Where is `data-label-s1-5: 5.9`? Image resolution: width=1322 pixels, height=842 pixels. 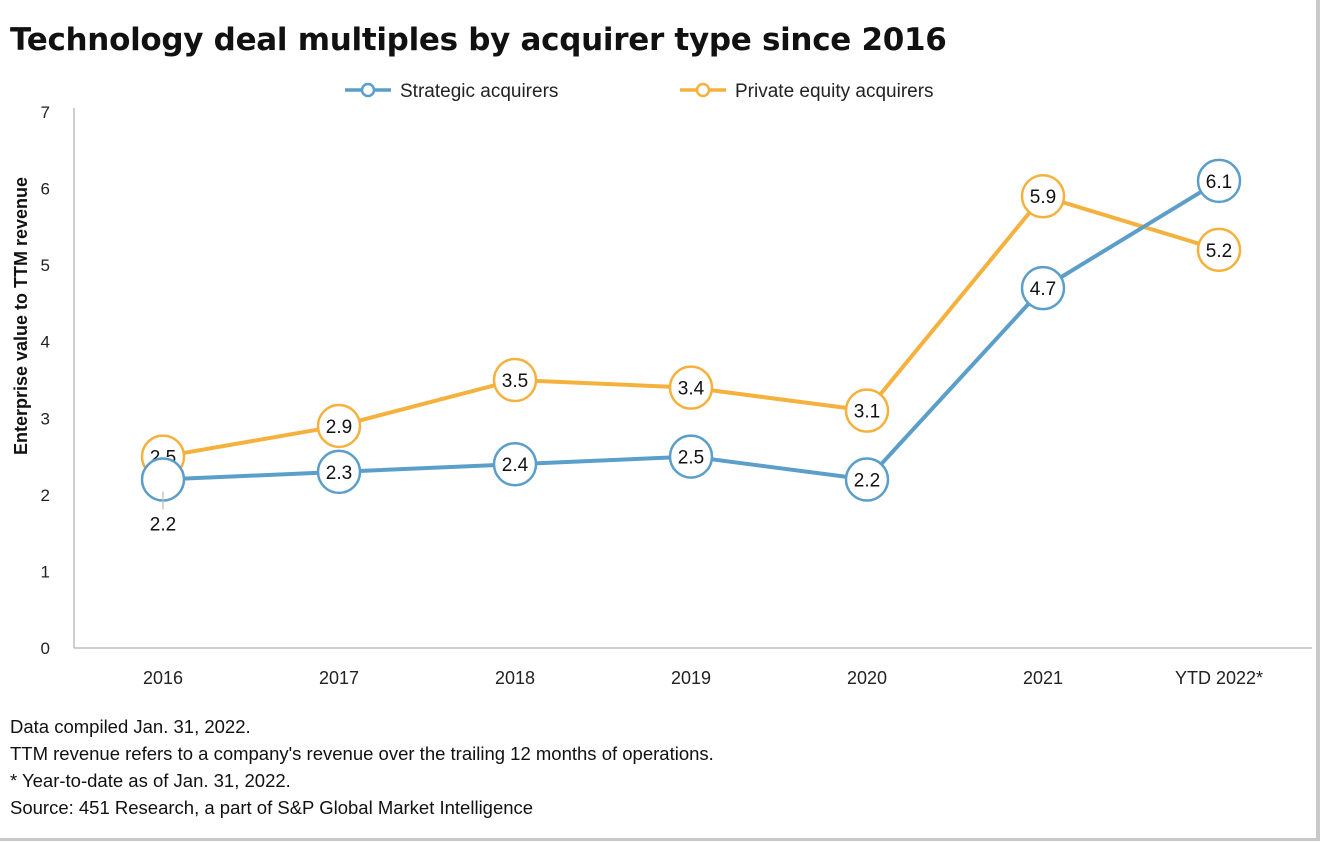 data-label-s1-5: 5.9 is located at coordinates (1043, 197).